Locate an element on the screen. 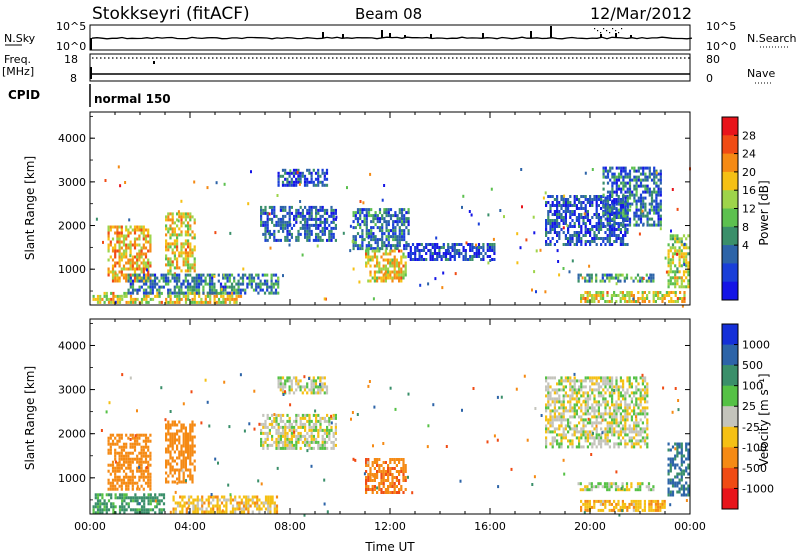 The image size is (800, 554). power-colorbar-label: Power [dB] is located at coordinates (764, 212).